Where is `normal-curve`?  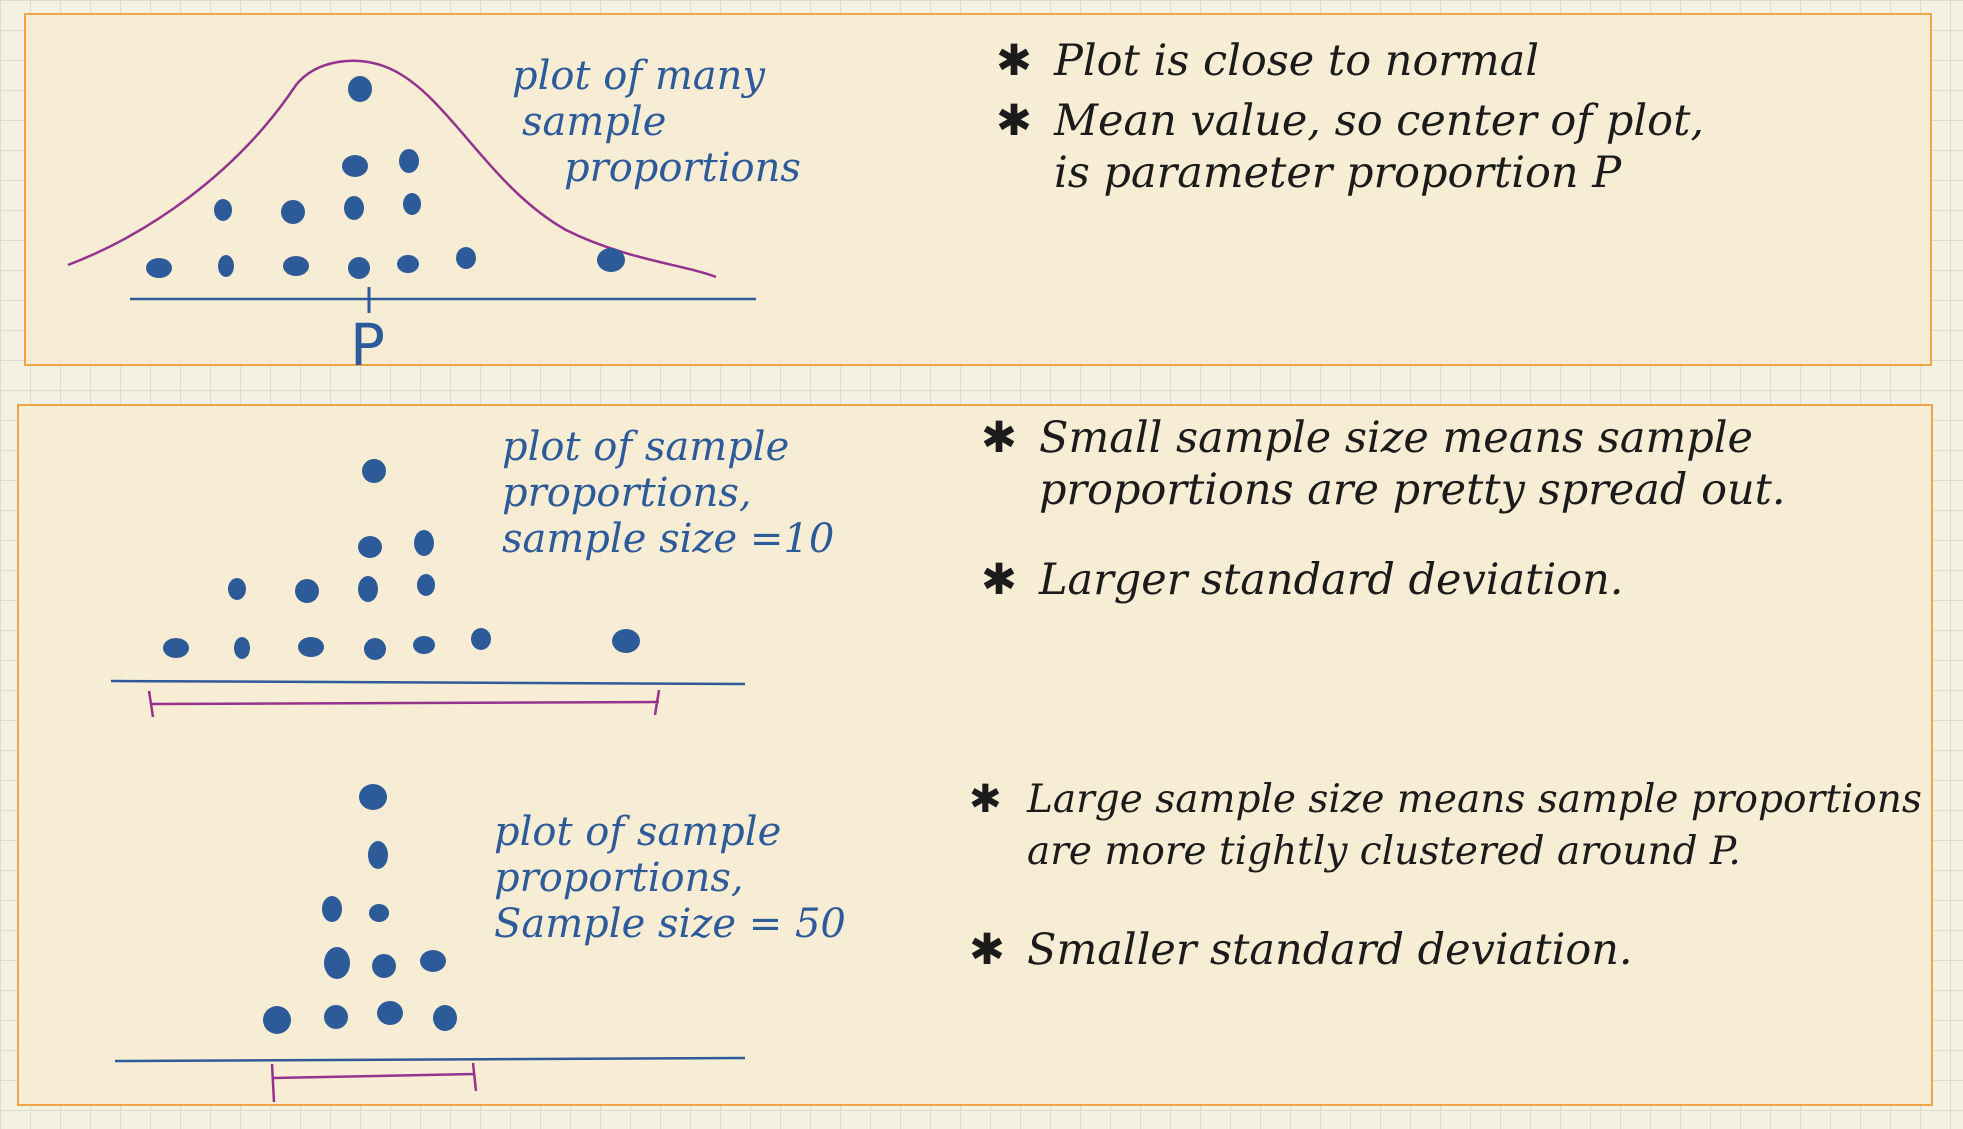 normal-curve is located at coordinates (392, 169).